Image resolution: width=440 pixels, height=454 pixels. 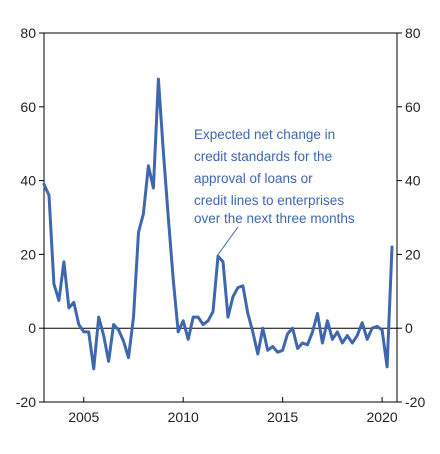 What do you see at coordinates (415, 402) in the screenshot?
I see `y-tick-label-right: -20` at bounding box center [415, 402].